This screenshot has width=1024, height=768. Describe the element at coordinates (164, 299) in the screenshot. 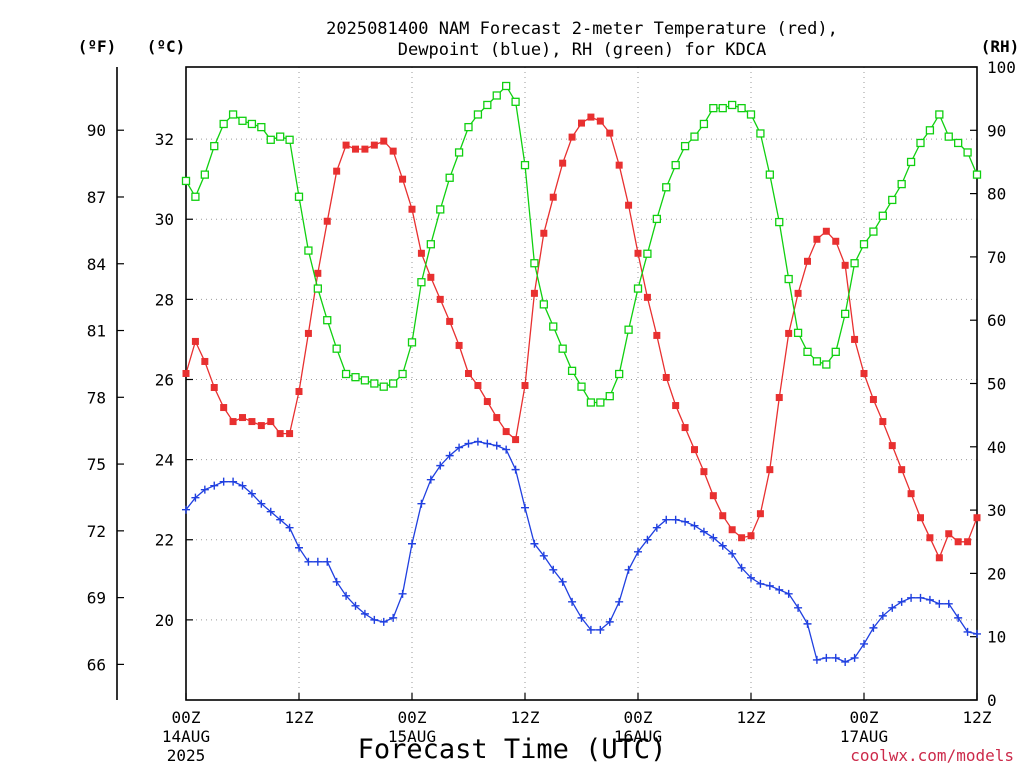

I see `celsius-tick-label: 28` at that location.